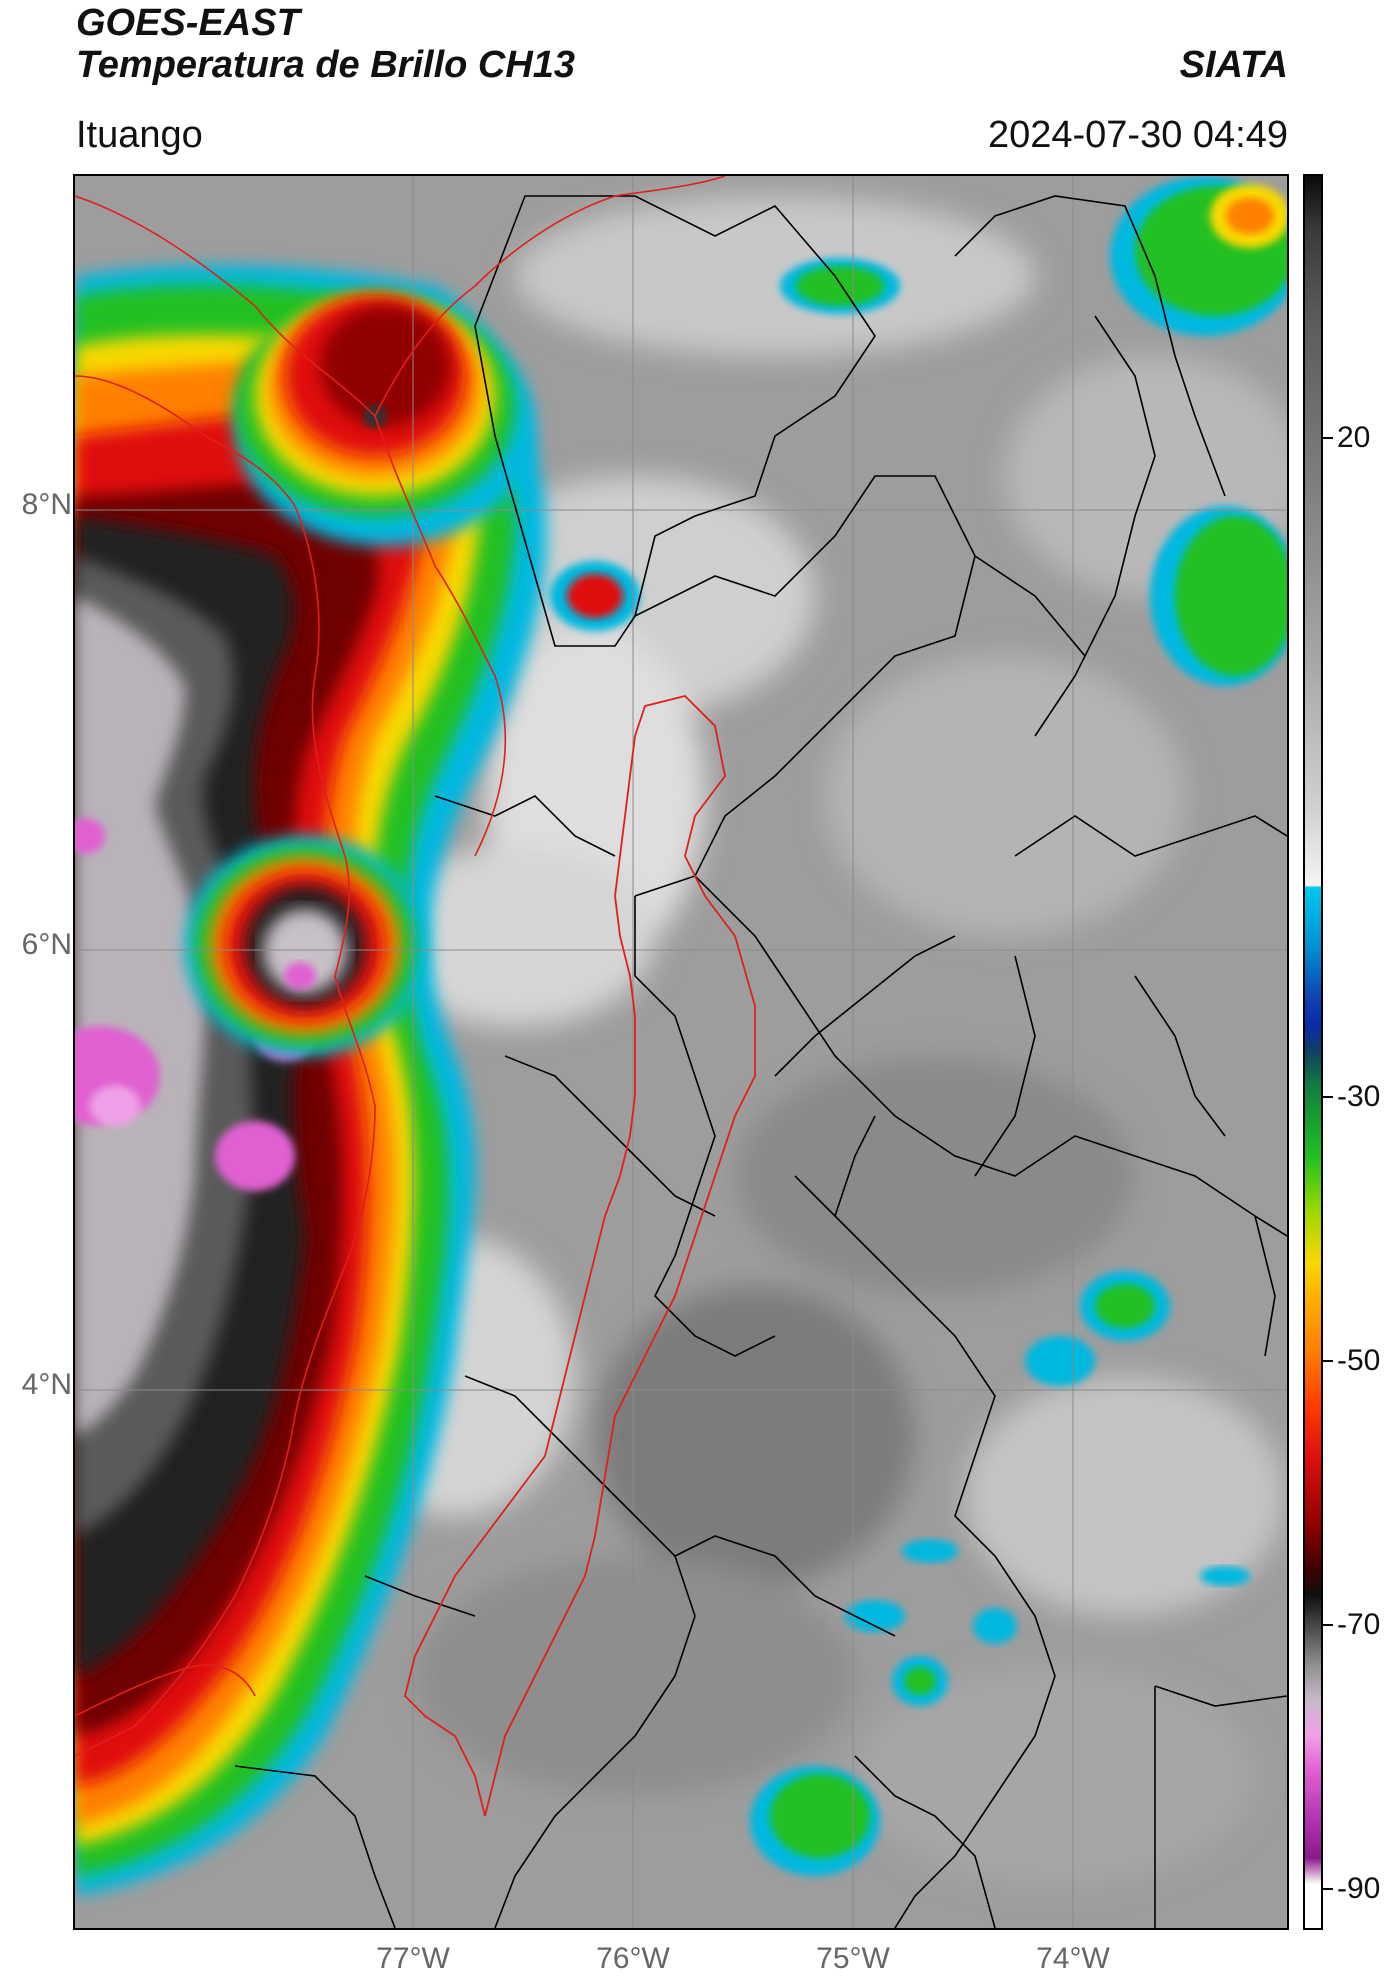  I want to click on lon-label-74w: 74°W, so click(1073, 1958).